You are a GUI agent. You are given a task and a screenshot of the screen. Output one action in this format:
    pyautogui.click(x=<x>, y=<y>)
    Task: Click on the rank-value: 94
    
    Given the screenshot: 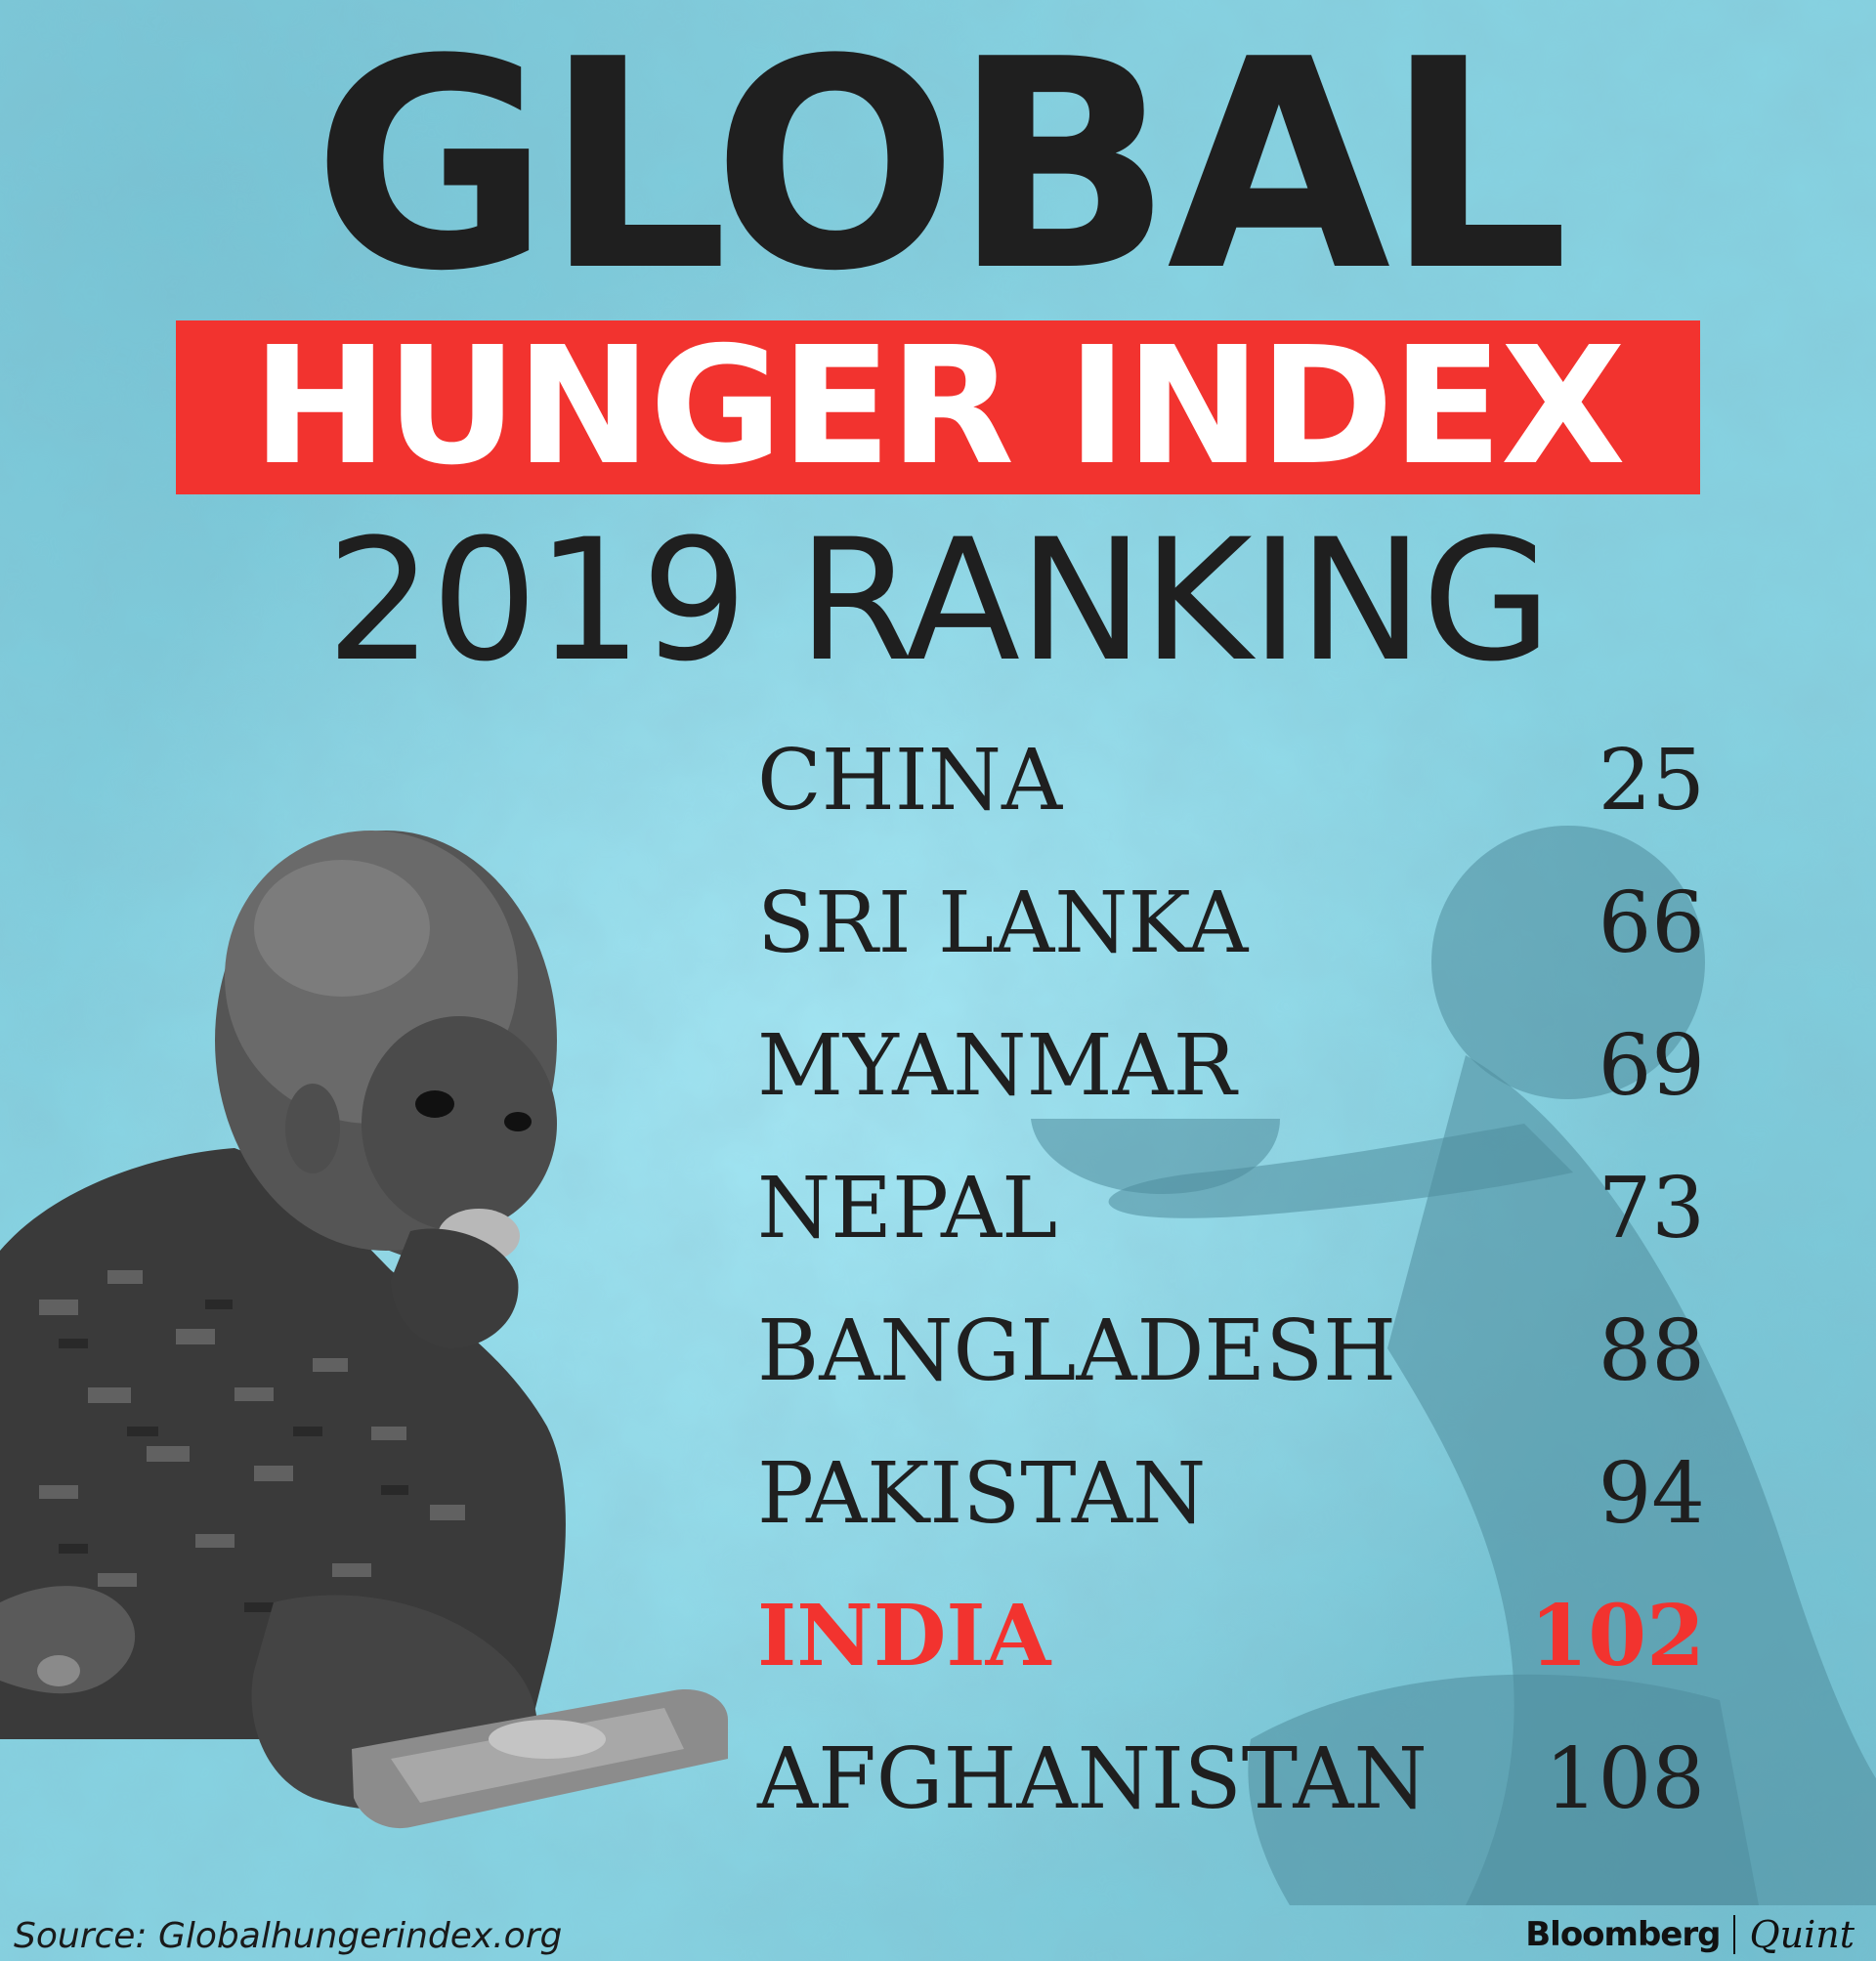 What is the action you would take?
    pyautogui.click(x=1651, y=1494)
    